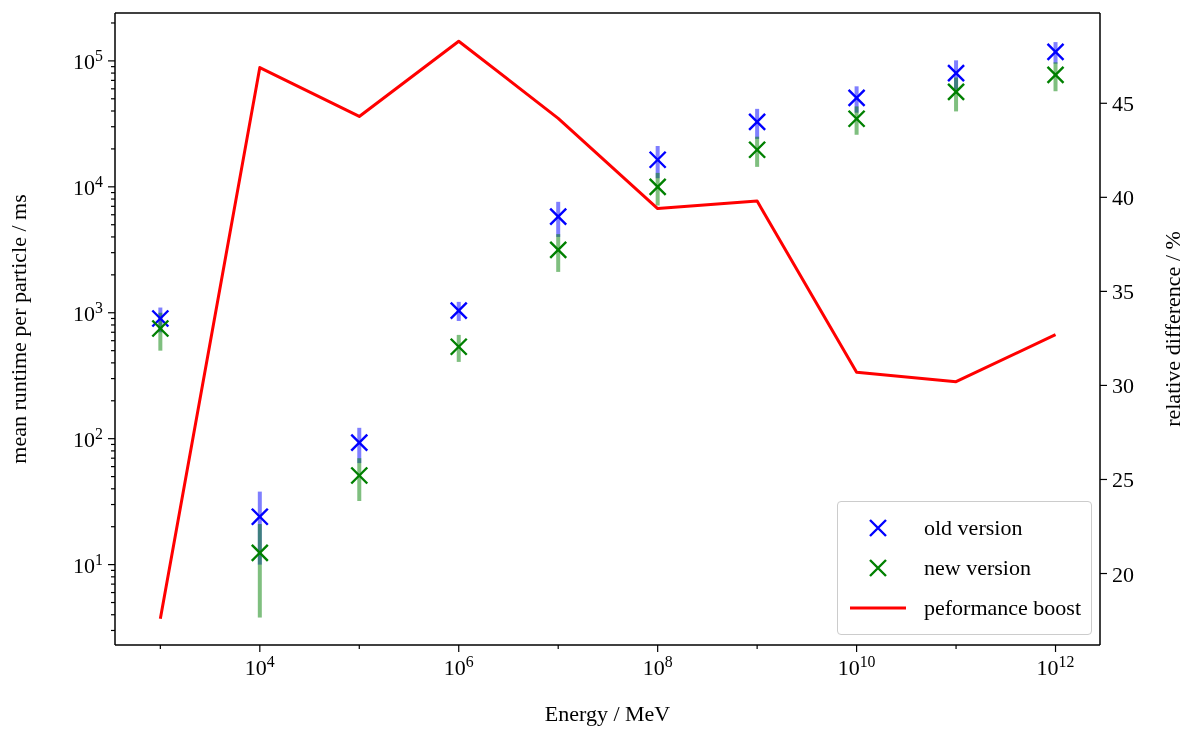 Image resolution: width=1199 pixels, height=735 pixels. What do you see at coordinates (88, 186) in the screenshot?
I see `y-tick-label: 10$^{4}$` at bounding box center [88, 186].